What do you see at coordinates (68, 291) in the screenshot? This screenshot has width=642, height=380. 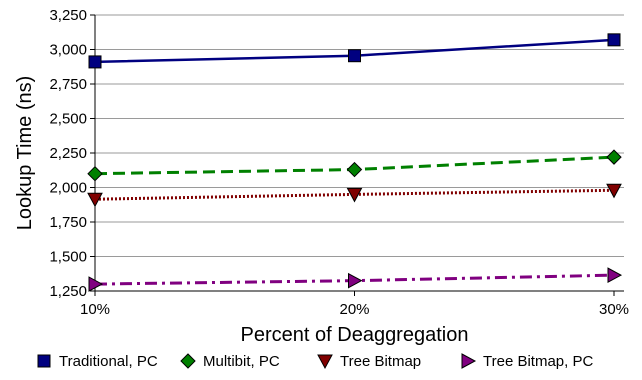 I see `y-tick-label: 1,250` at bounding box center [68, 291].